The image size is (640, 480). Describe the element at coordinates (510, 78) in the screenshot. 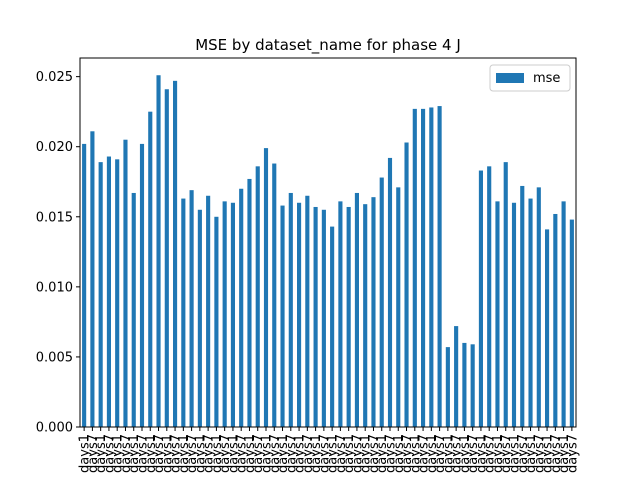

I see `legend-swatch` at that location.